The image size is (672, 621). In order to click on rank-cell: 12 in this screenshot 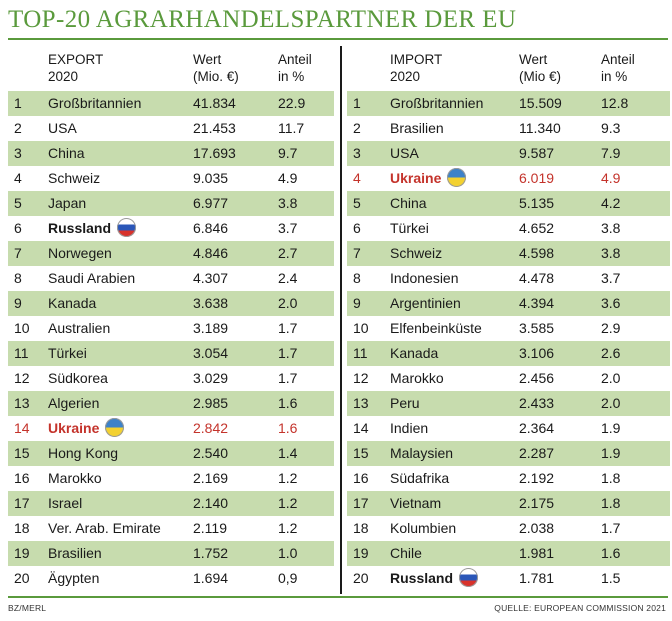, I will do `click(361, 378)`.